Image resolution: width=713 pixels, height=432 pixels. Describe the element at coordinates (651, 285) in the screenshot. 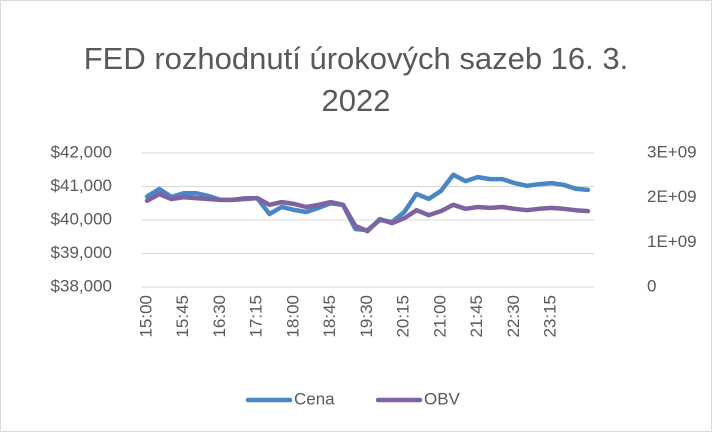

I see `y2-tick-label: 0` at that location.